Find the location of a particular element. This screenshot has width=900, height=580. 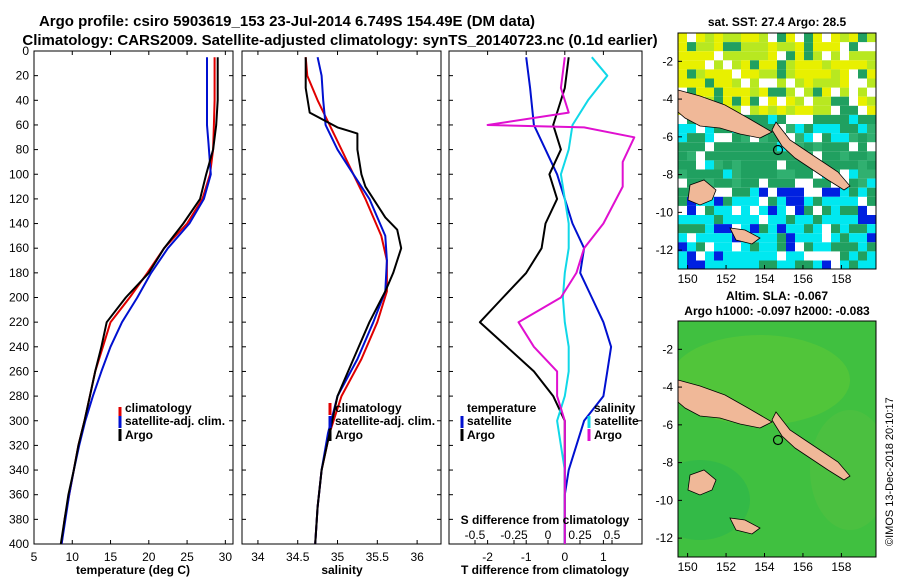

s-tick-label: 0.5 is located at coordinates (612, 535).